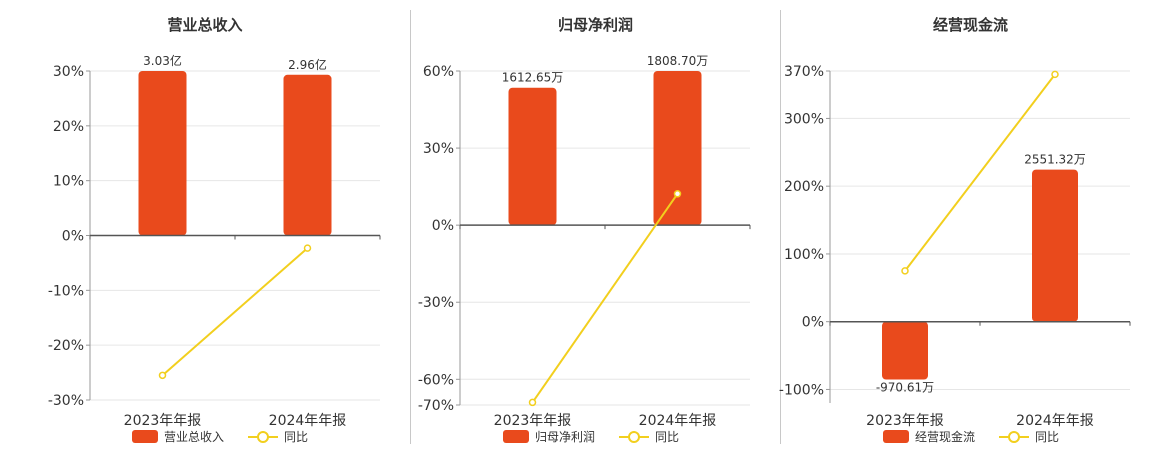  What do you see at coordinates (436, 406) in the screenshot?
I see `y-tick-label: -70%` at bounding box center [436, 406].